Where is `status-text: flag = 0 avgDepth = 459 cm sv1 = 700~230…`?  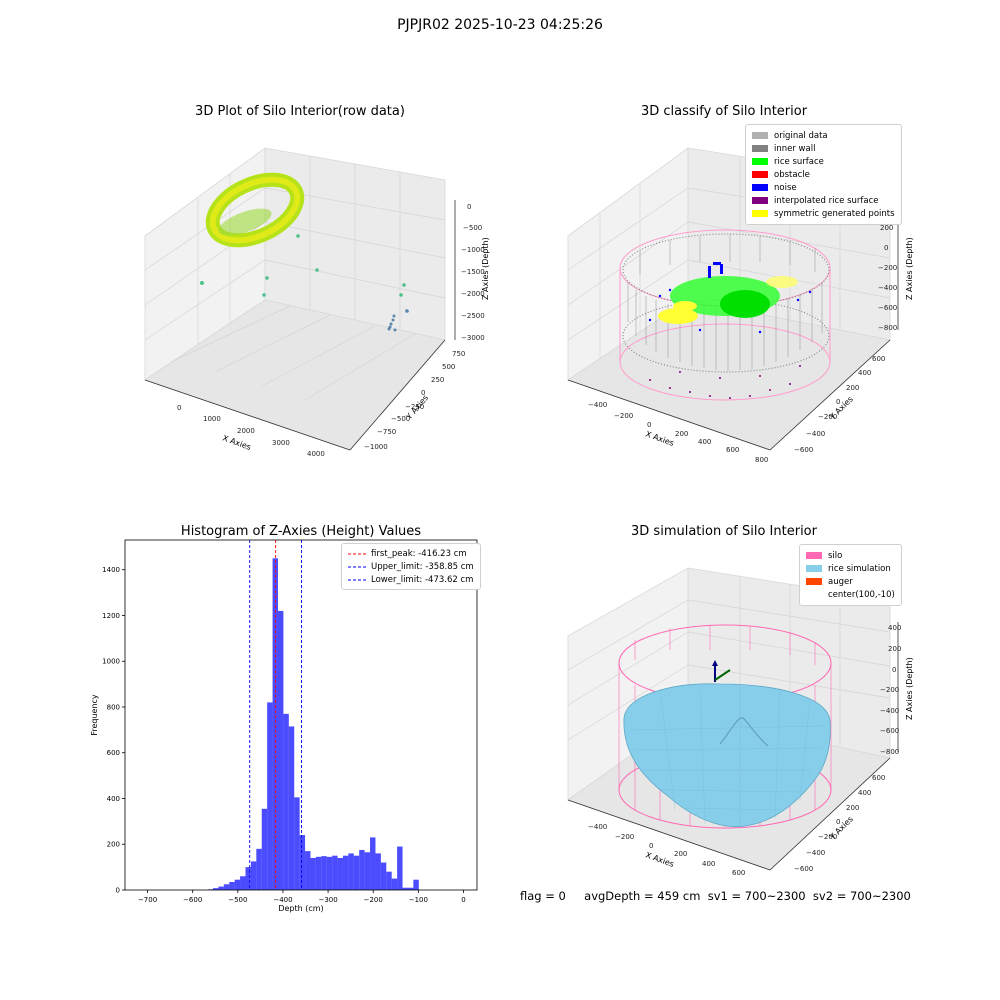 status-text: flag = 0 avgDepth = 459 cm sv1 = 700~230… is located at coordinates (715, 896).